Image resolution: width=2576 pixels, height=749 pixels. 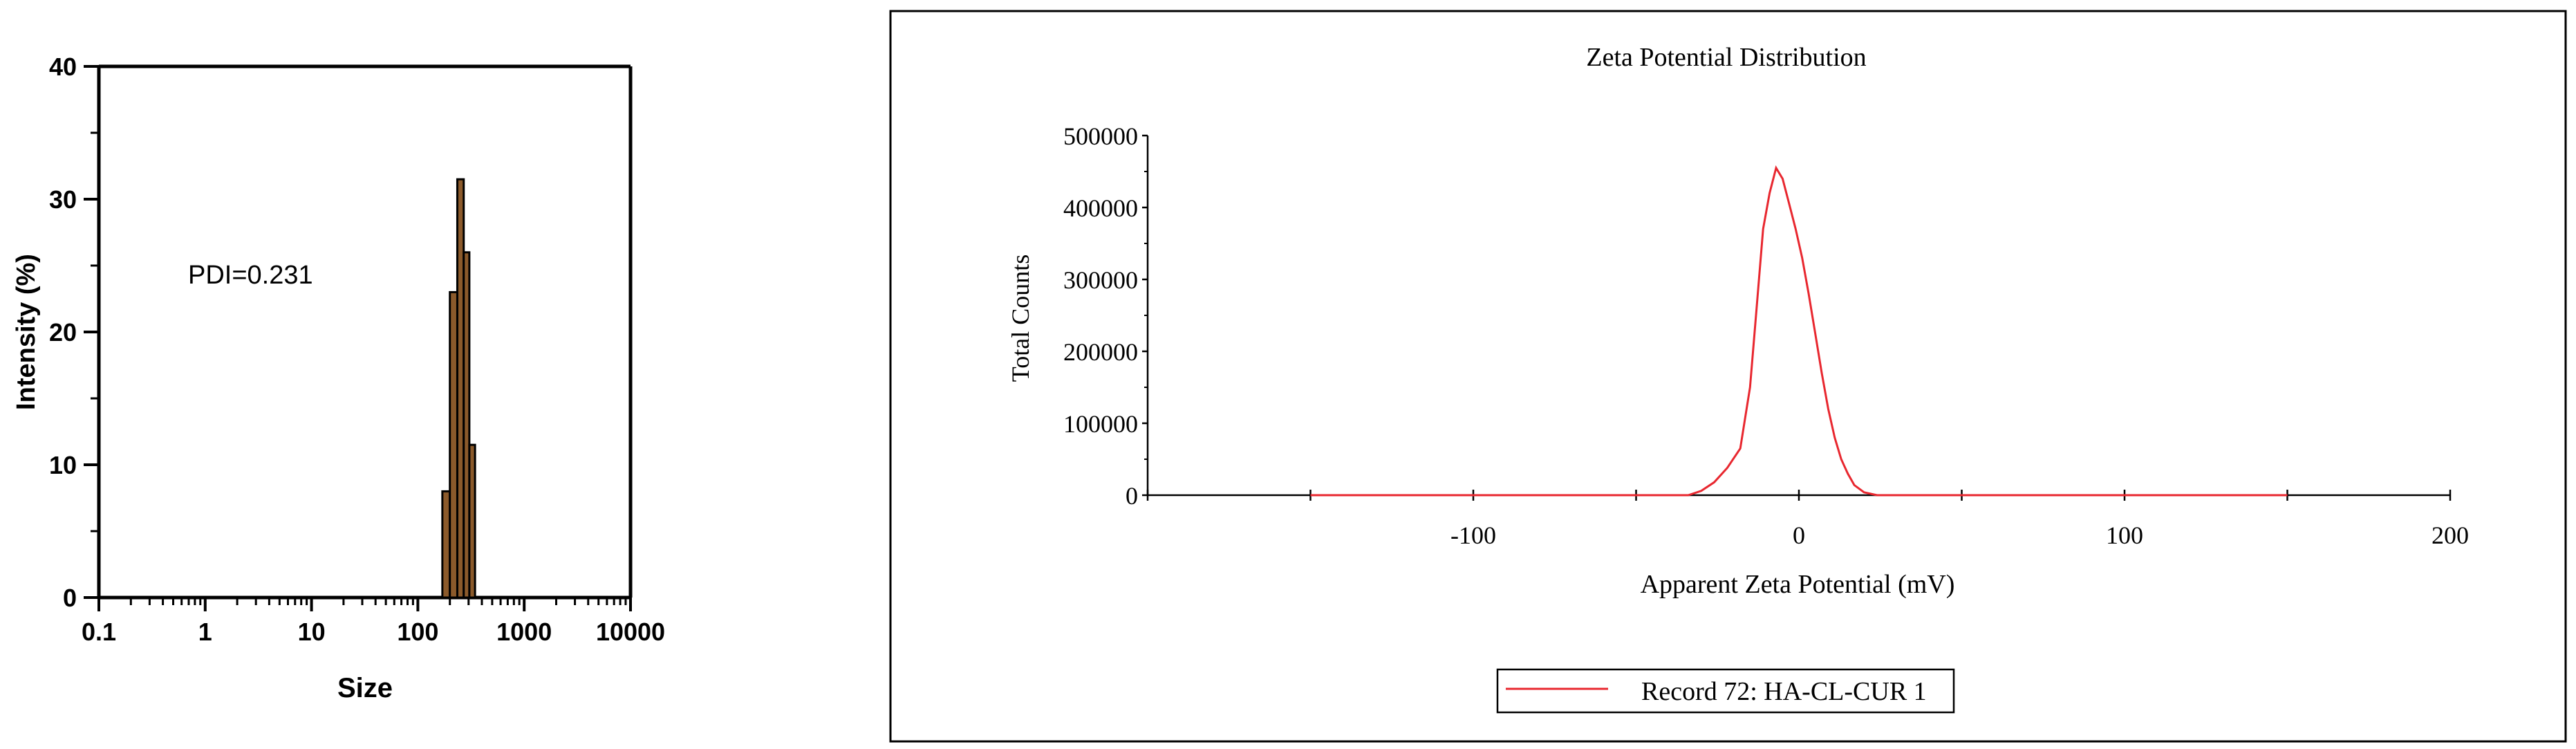 I want to click on size-y-tick-label: 30, so click(x=63, y=199).